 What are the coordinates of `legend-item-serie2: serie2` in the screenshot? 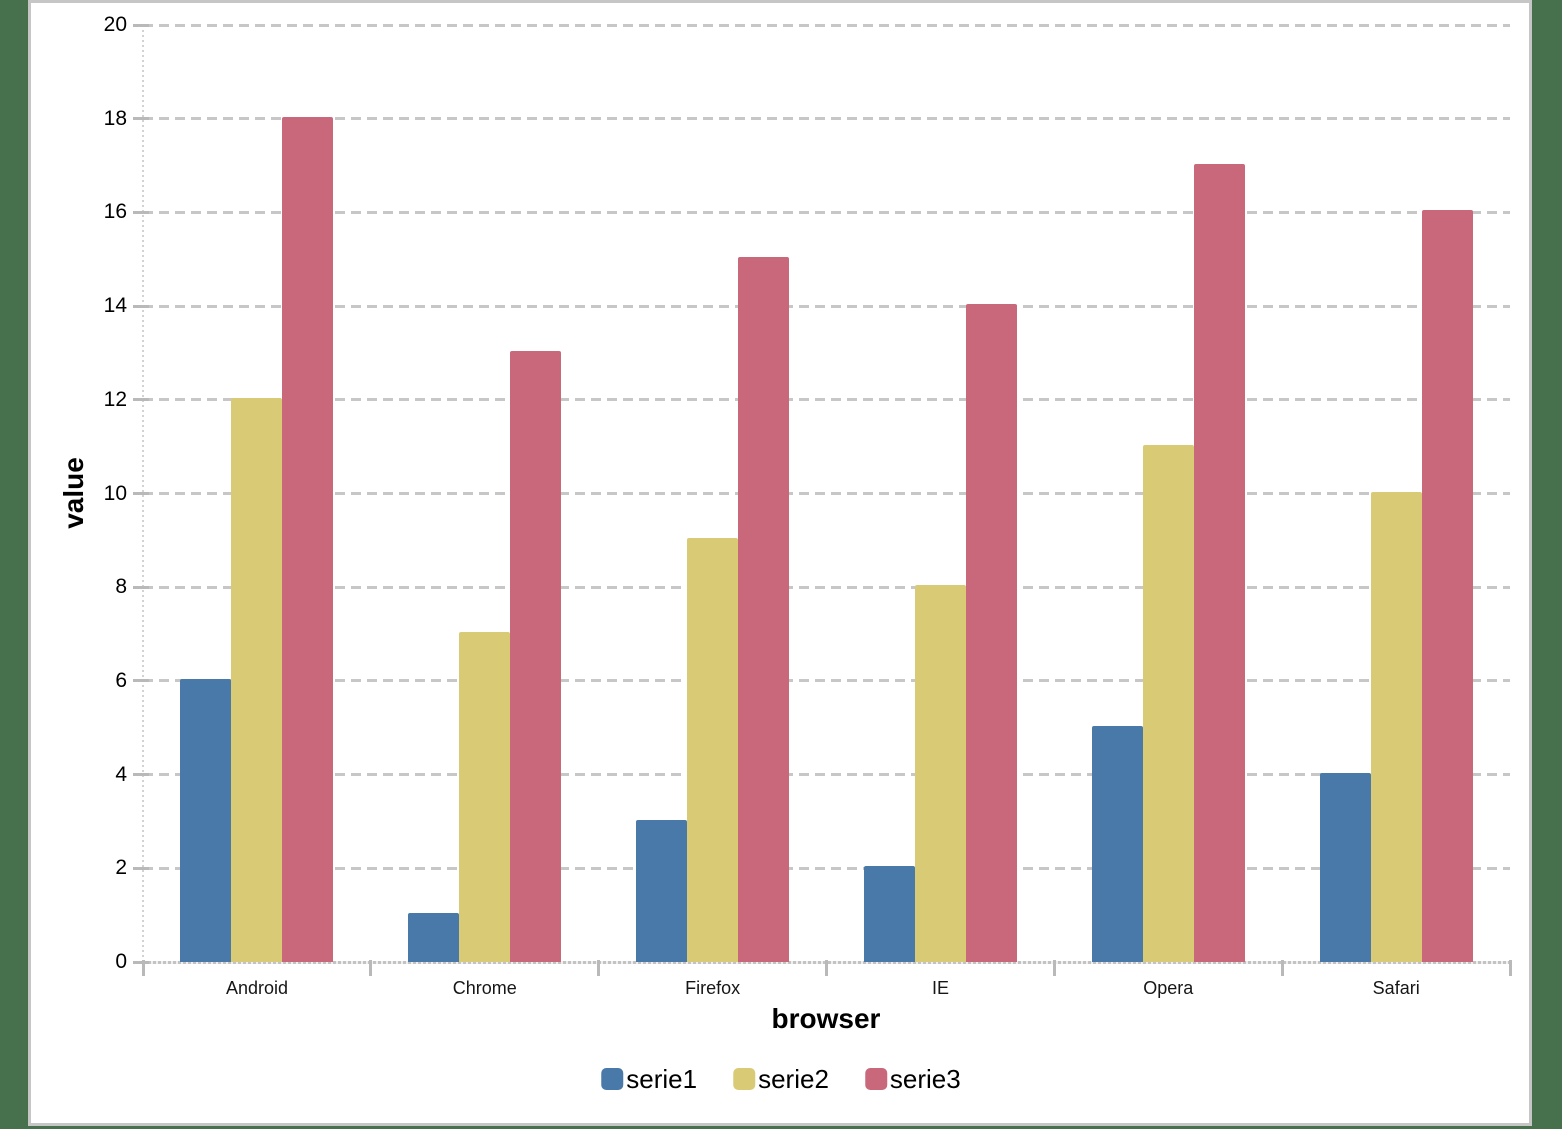 It's located at (781, 1079).